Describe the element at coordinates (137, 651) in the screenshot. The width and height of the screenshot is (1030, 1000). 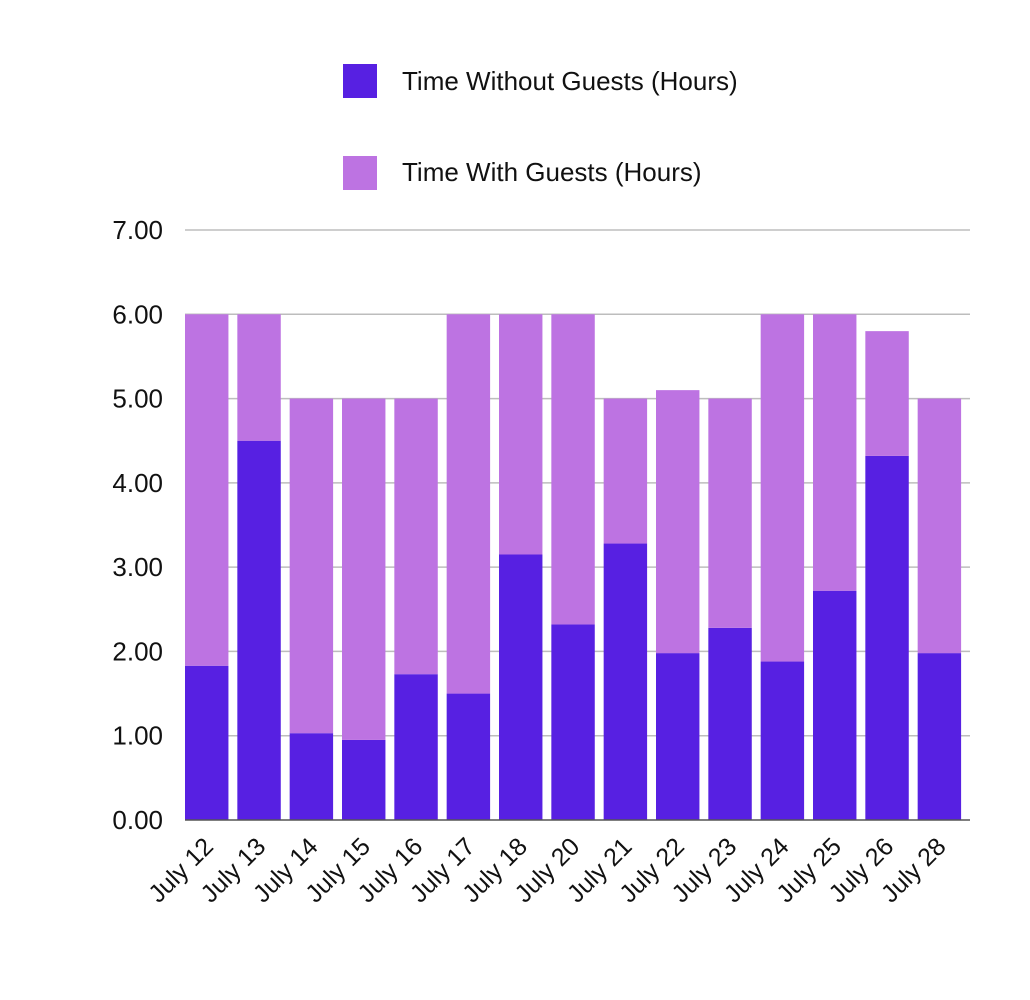
I see `y-tick-label: 2.00` at that location.